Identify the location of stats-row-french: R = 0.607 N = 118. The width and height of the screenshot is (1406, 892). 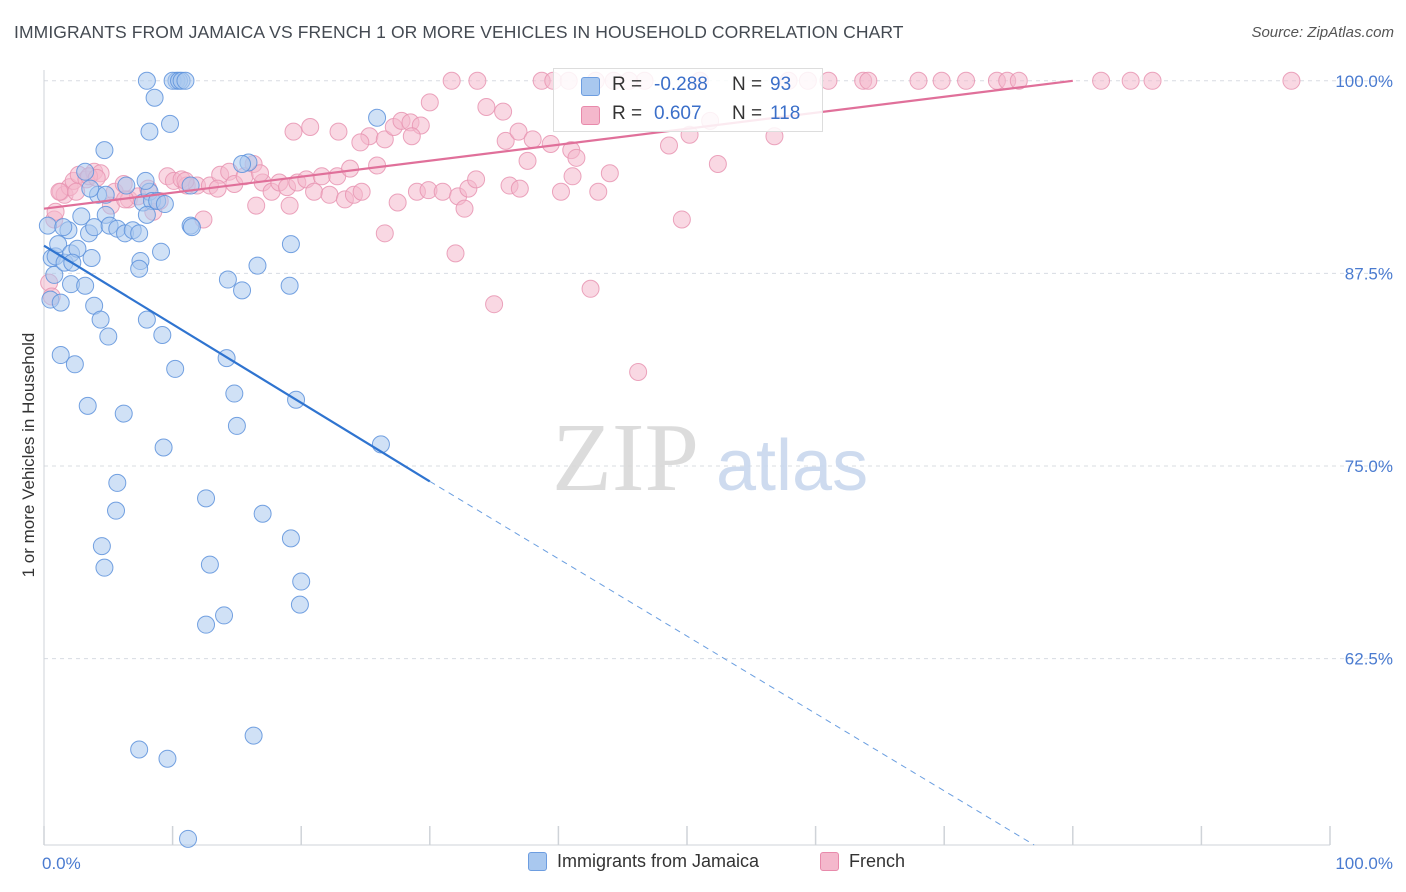
(688, 115).